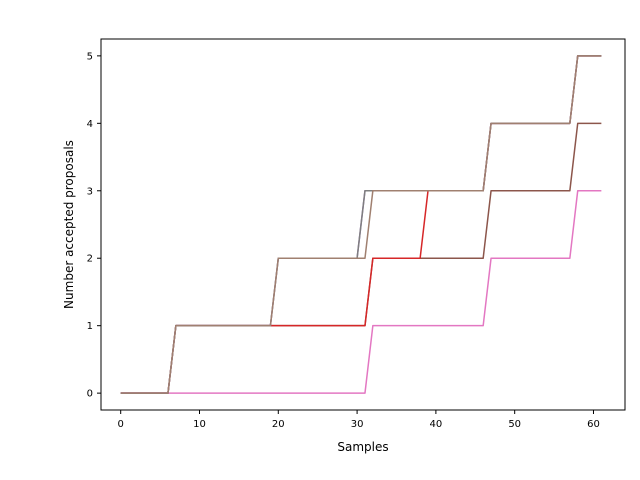  What do you see at coordinates (121, 424) in the screenshot?
I see `x-tick-label: 0` at bounding box center [121, 424].